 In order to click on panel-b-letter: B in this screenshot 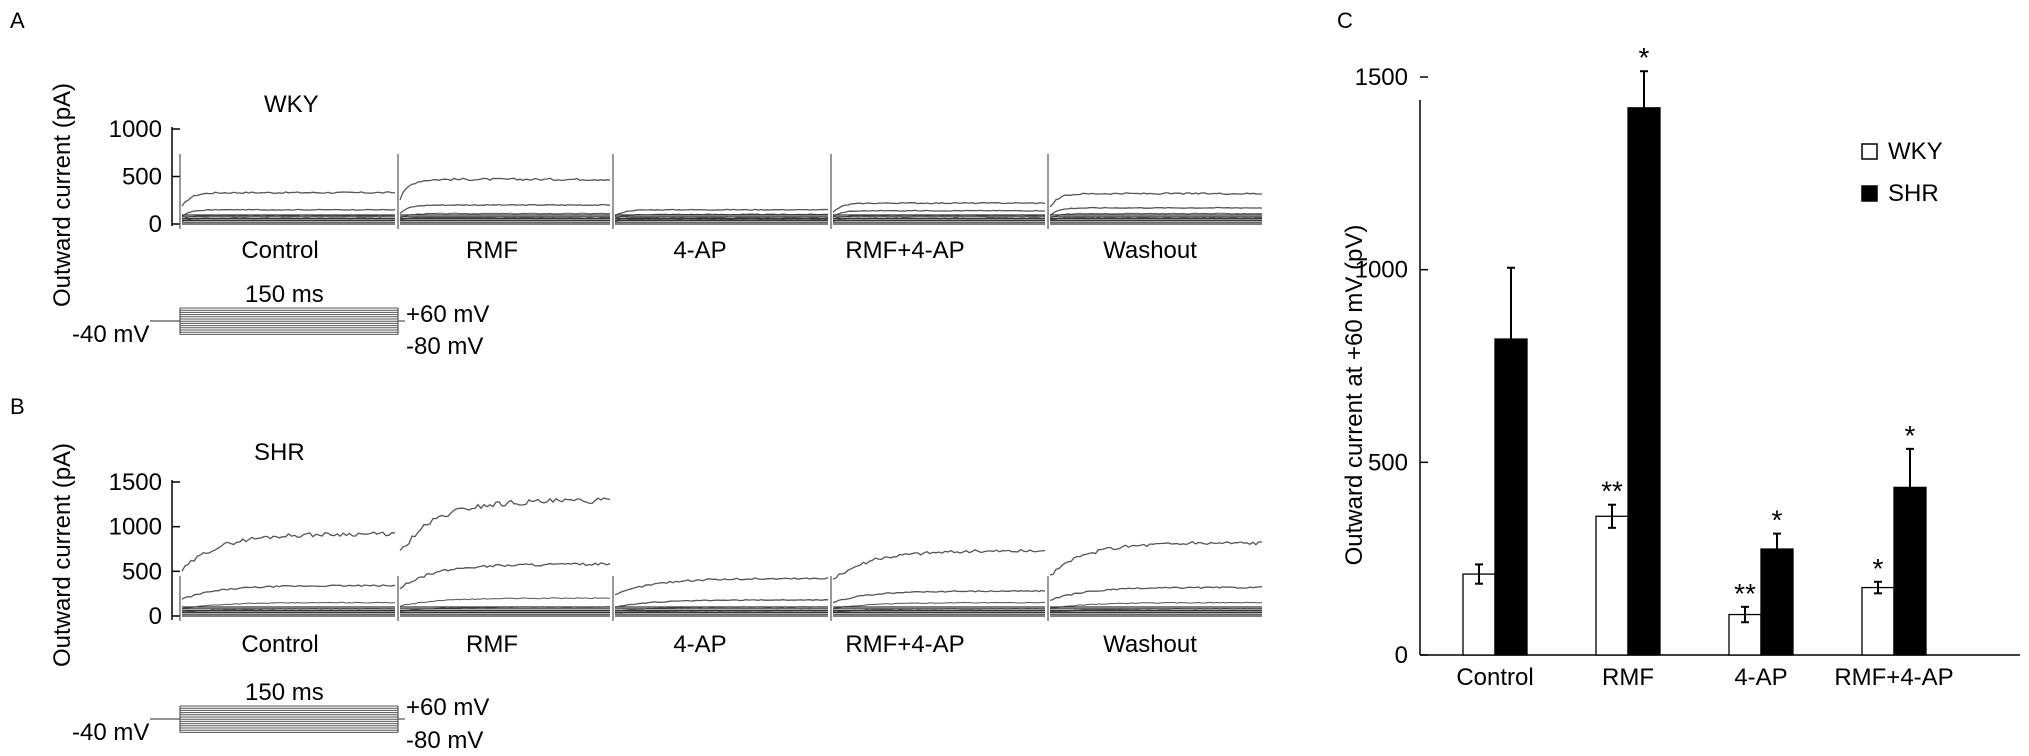, I will do `click(17, 406)`.